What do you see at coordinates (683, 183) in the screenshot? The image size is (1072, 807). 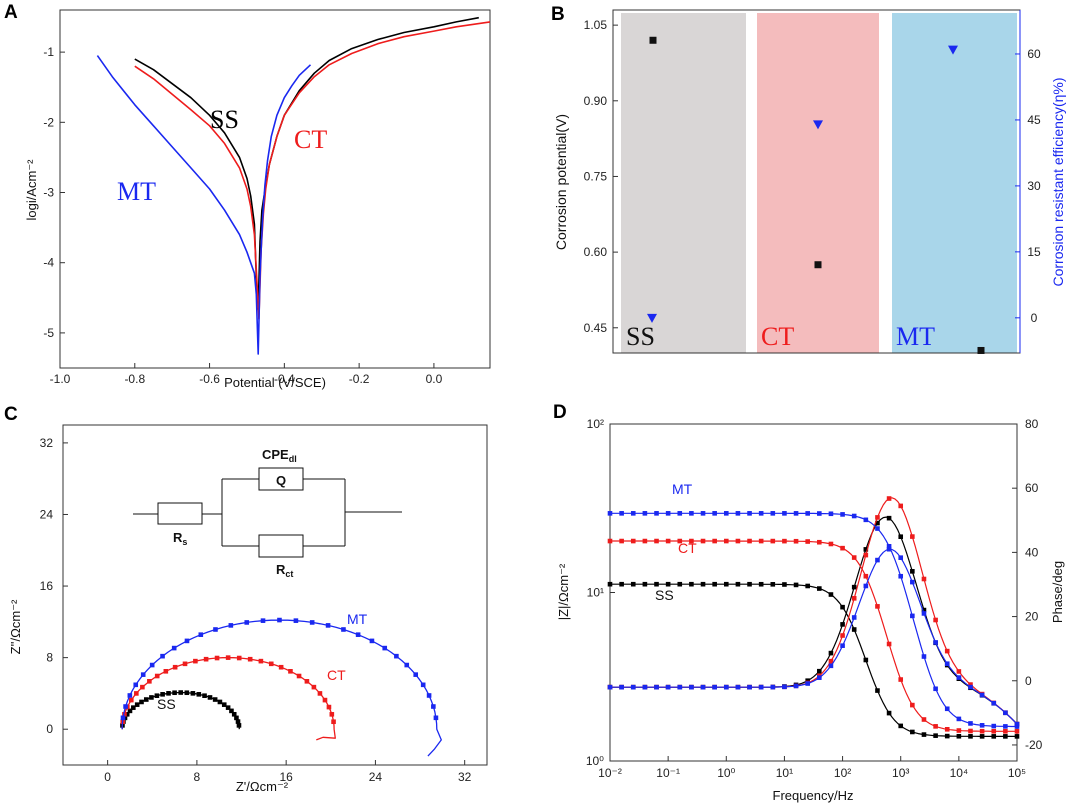 I see `band-ss` at bounding box center [683, 183].